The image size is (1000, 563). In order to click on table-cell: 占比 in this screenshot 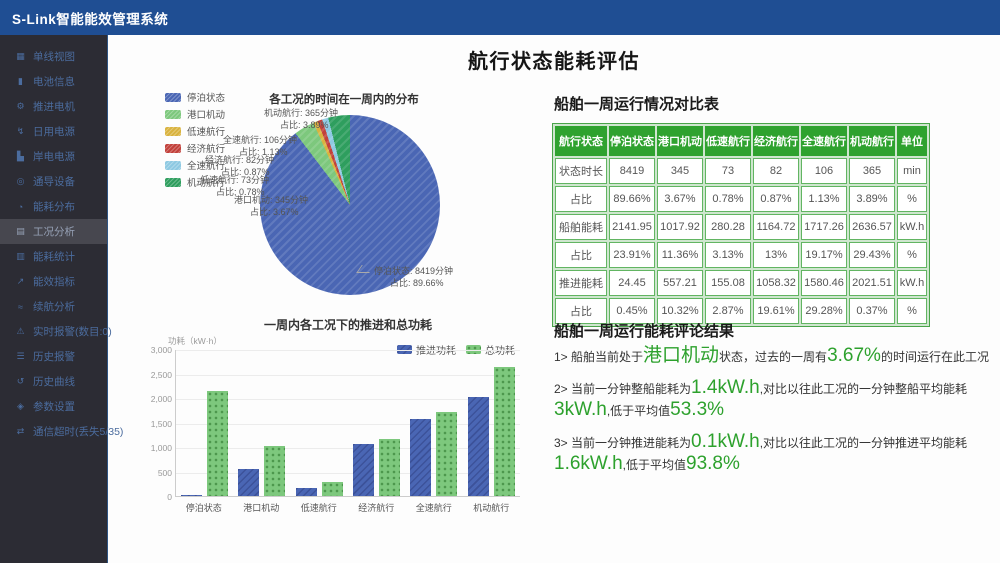, I will do `click(581, 199)`.